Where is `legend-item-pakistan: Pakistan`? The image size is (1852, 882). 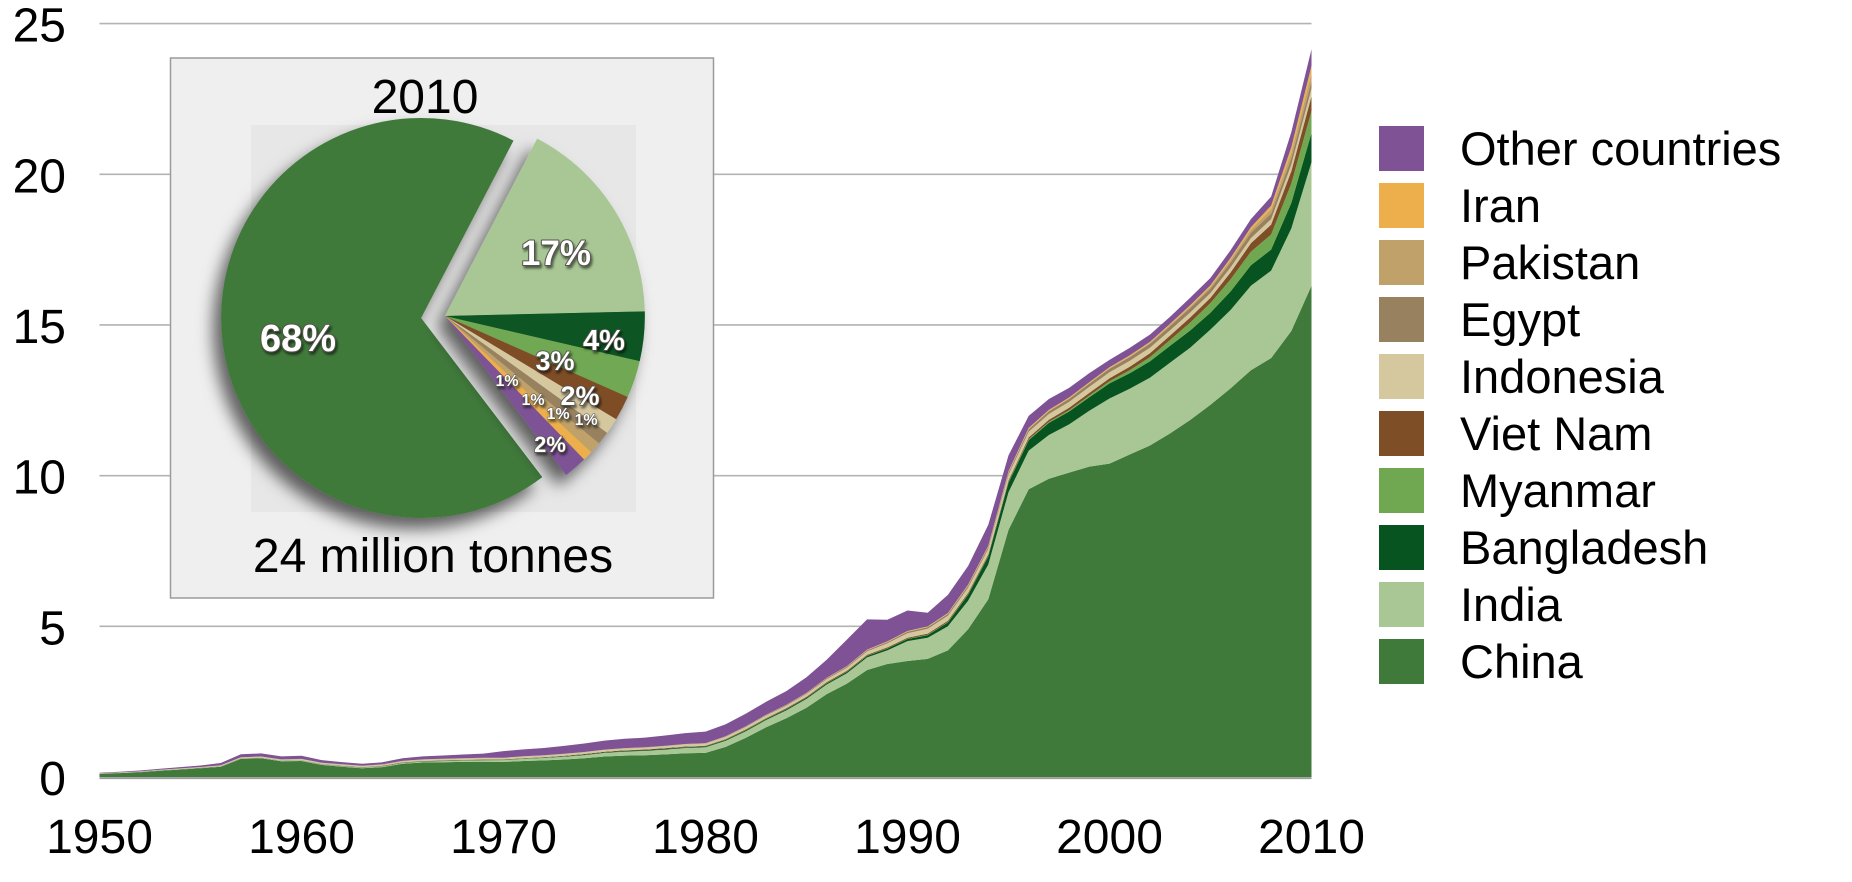 legend-item-pakistan: Pakistan is located at coordinates (1509, 262).